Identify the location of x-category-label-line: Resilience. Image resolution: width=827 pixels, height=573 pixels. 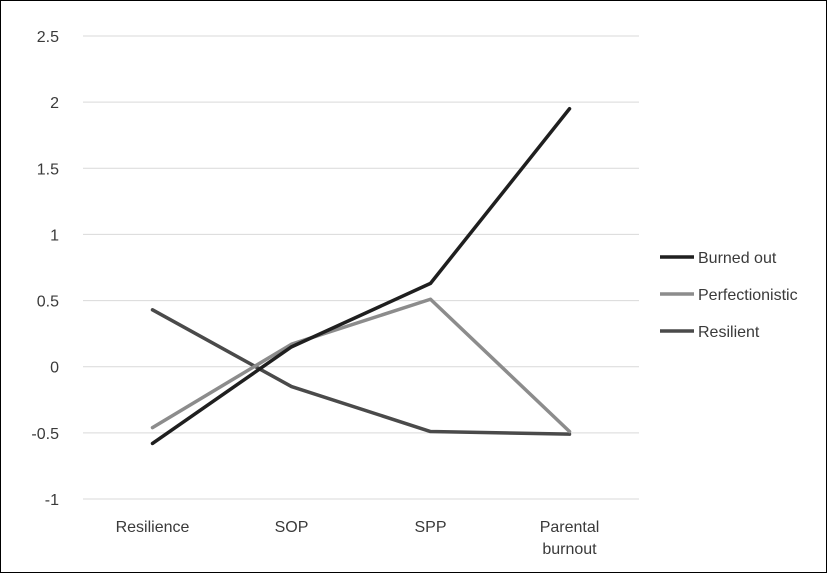
(153, 527).